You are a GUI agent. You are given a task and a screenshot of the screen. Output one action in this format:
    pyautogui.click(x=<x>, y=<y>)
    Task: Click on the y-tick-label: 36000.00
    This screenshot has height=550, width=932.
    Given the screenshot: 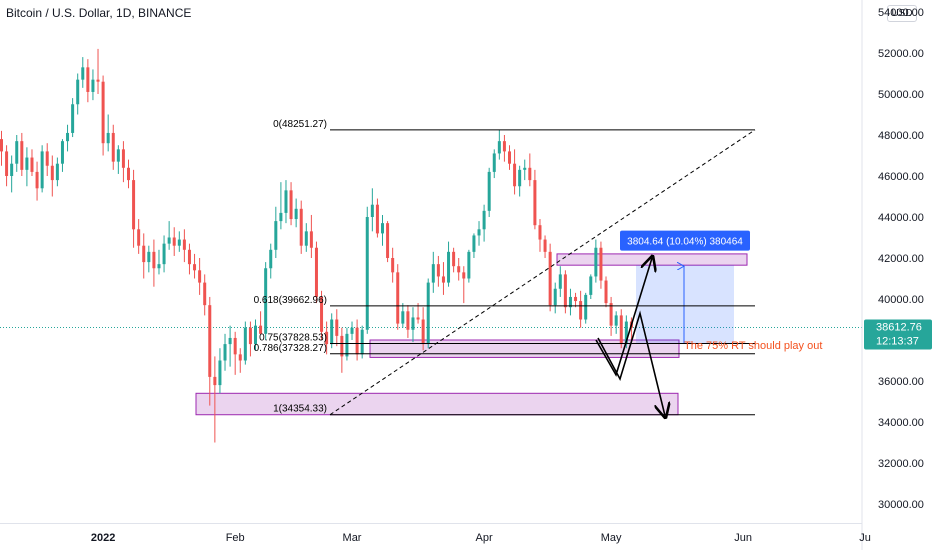 What is the action you would take?
    pyautogui.click(x=901, y=382)
    